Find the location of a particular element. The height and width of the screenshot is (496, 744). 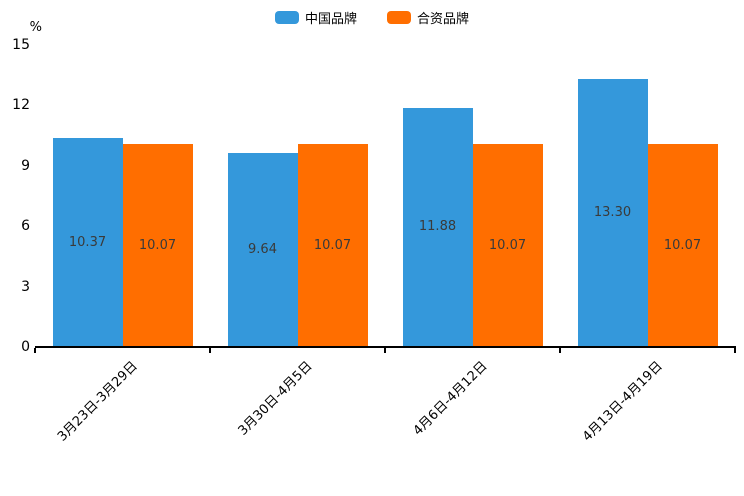

x-category-label: 4月6日-4月12日 is located at coordinates (450, 398).